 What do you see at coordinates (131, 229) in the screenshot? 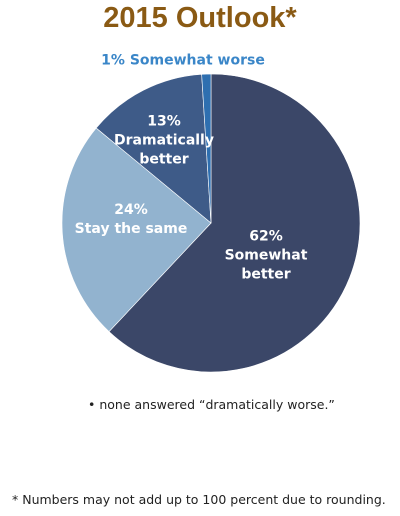
I see `category-label: Stay the same` at bounding box center [131, 229].